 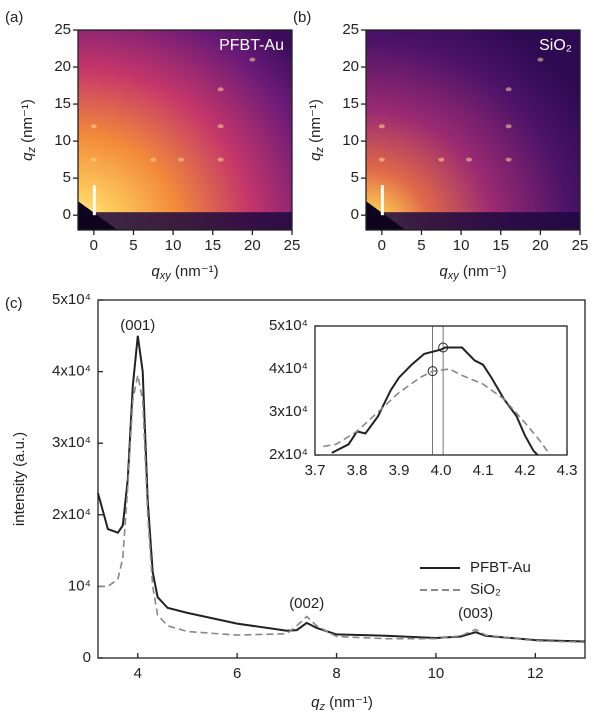 I want to click on image-background, so click(x=185, y=130).